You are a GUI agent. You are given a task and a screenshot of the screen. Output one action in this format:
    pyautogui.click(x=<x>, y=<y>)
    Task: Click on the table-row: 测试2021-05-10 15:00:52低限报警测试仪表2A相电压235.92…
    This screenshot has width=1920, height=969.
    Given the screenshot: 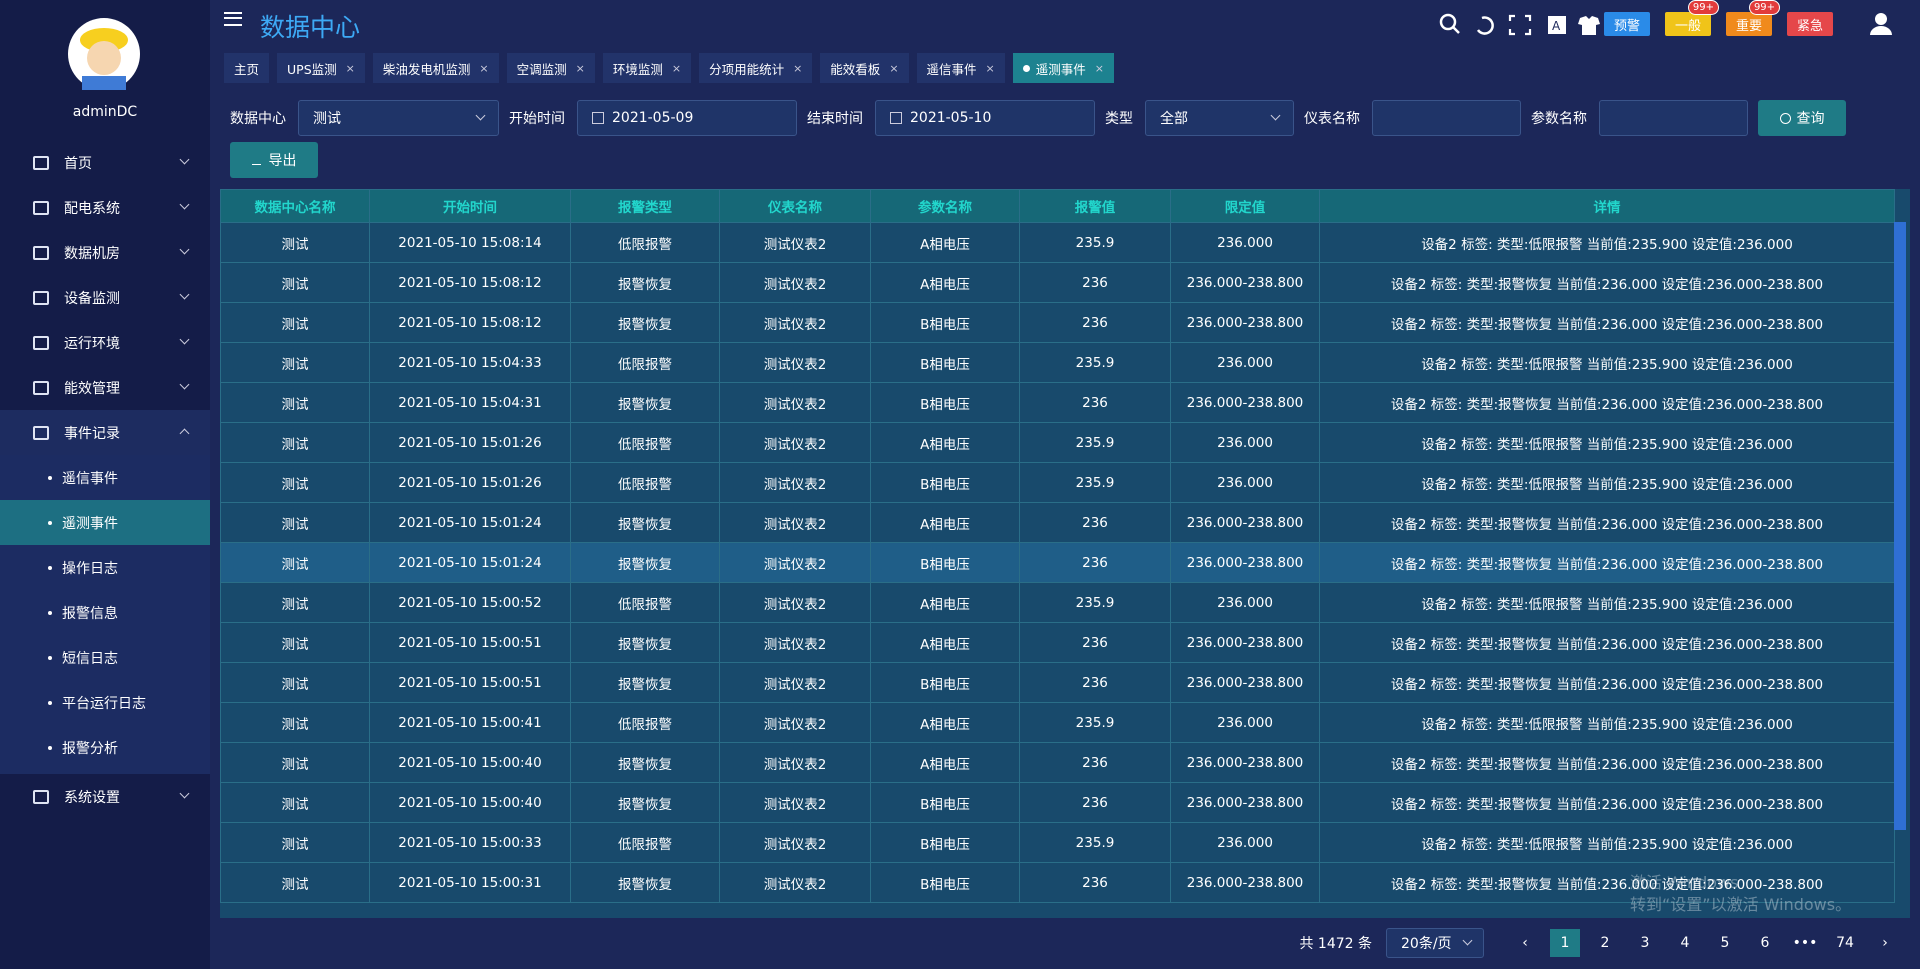 What is the action you would take?
    pyautogui.click(x=1058, y=603)
    